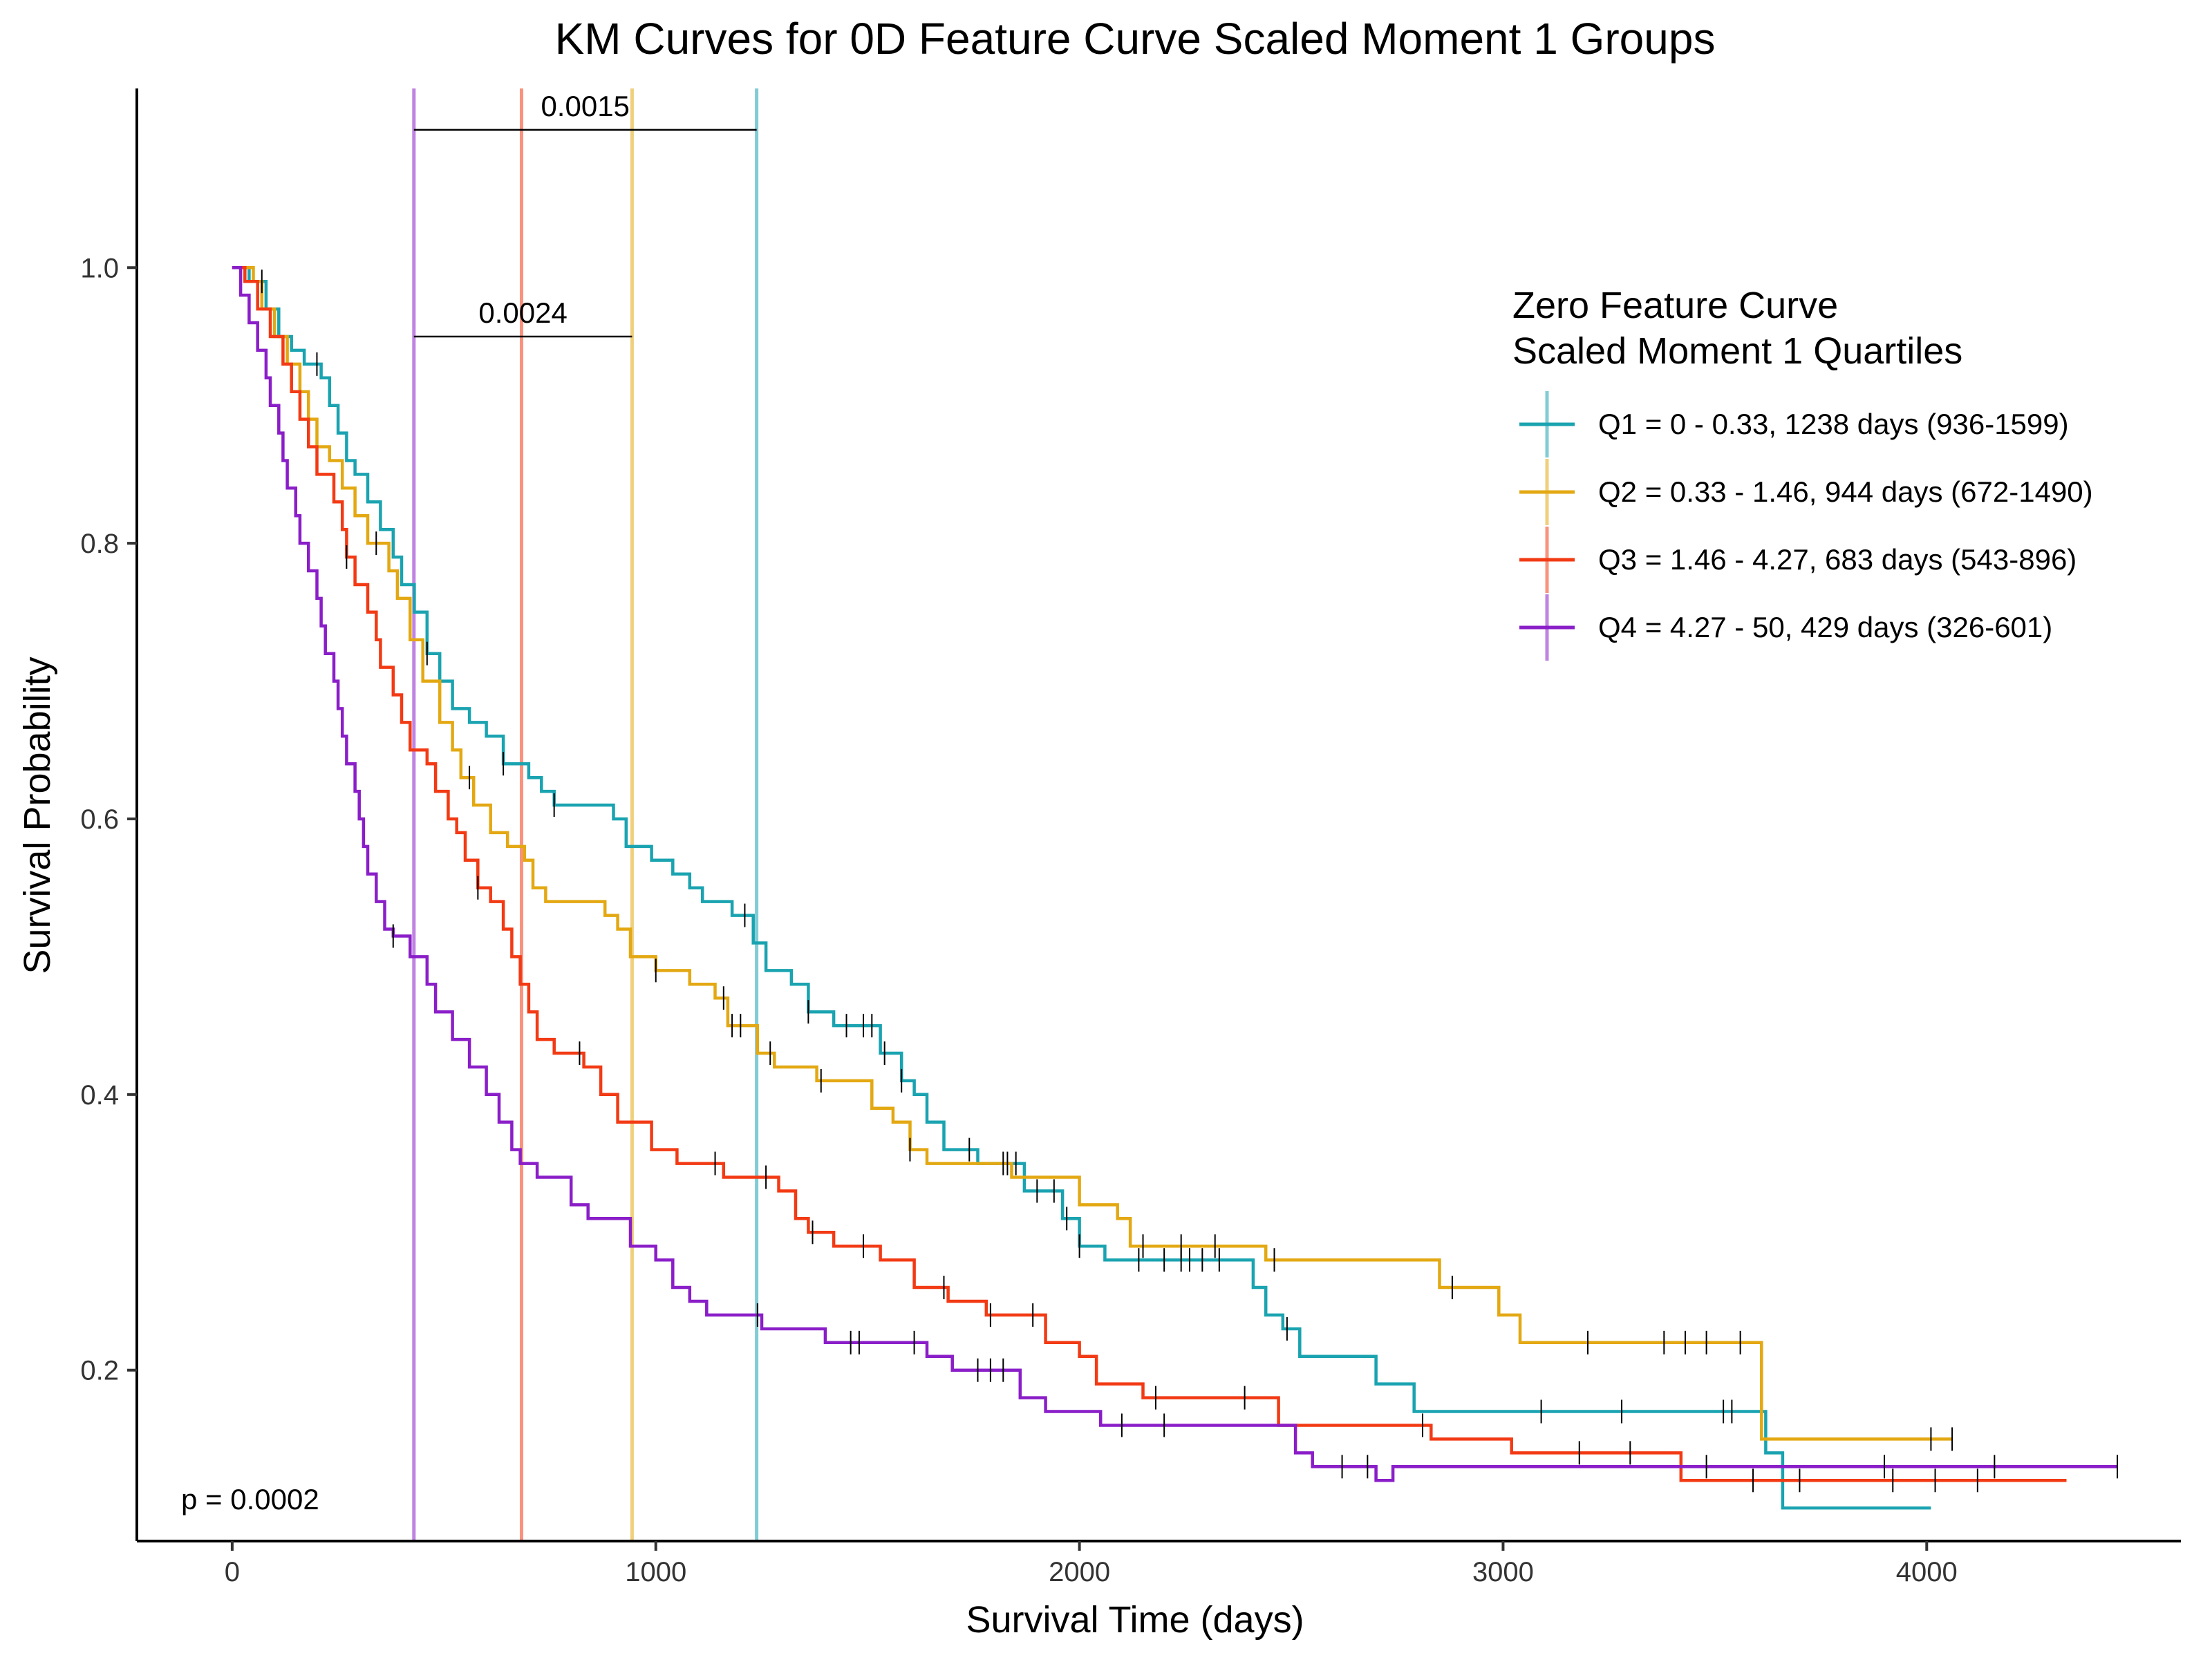  I want to click on legend-label-q1: Q1 = 0 - 0.33, 1238 days (936-1599), so click(1834, 424).